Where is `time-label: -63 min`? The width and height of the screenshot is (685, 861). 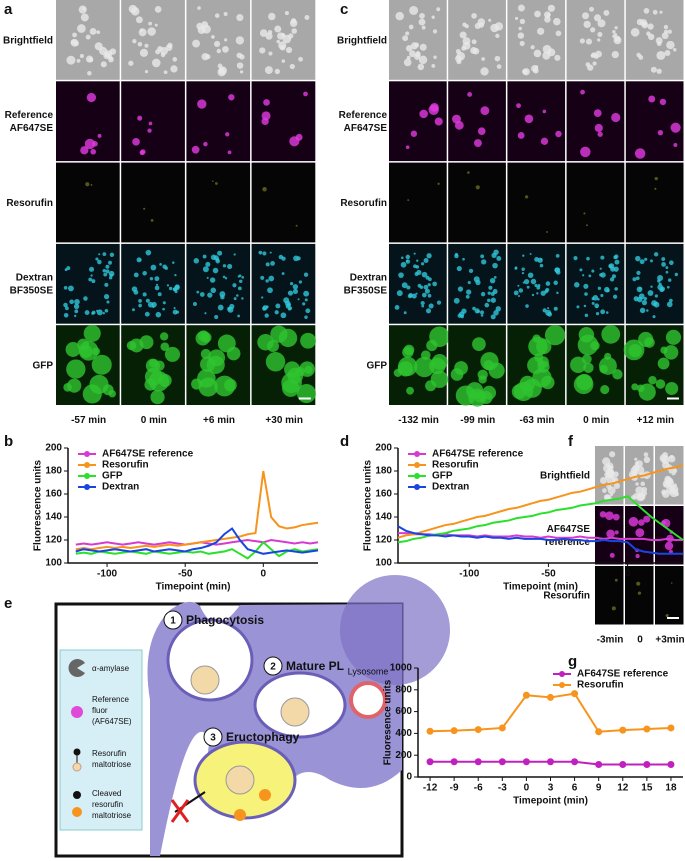 time-label: -63 min is located at coordinates (536, 420).